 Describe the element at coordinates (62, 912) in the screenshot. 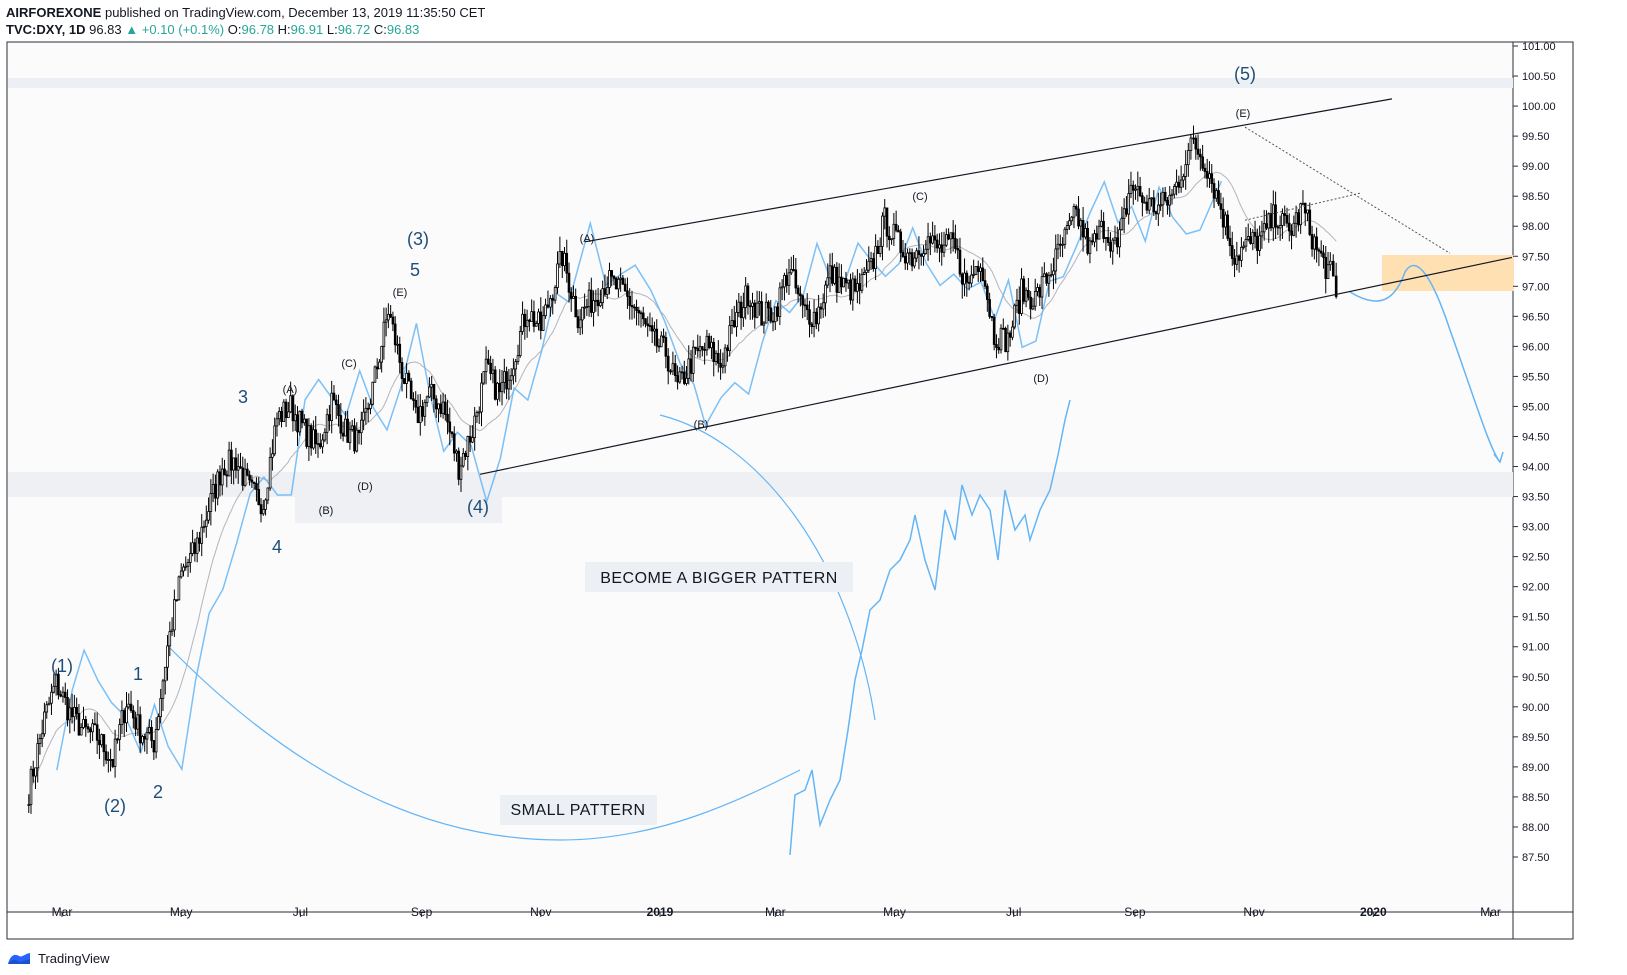

I see `time-tick-label: Mar` at that location.